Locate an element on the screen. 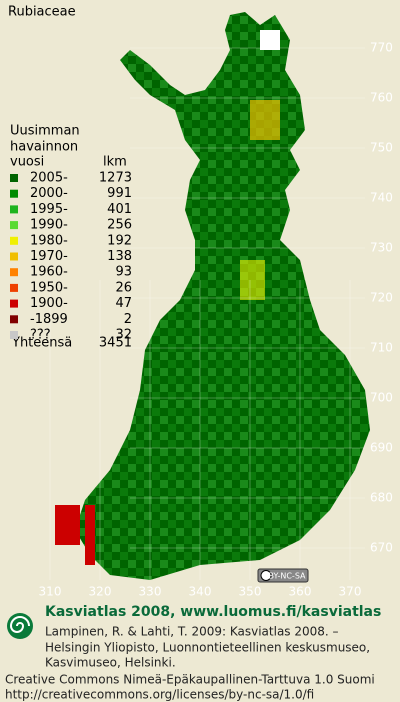 This screenshot has width=400, height=702. x-tick-label: 370 is located at coordinates (350, 592).